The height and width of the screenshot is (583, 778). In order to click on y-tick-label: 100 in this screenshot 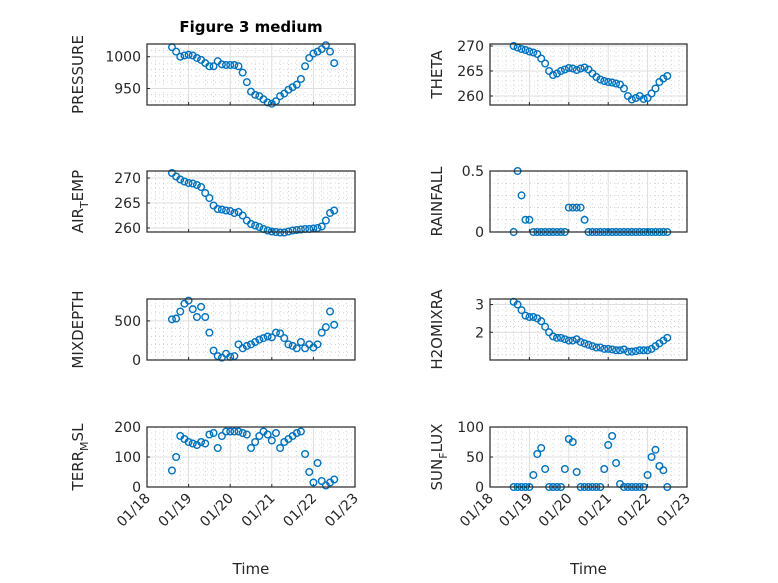, I will do `click(470, 428)`.